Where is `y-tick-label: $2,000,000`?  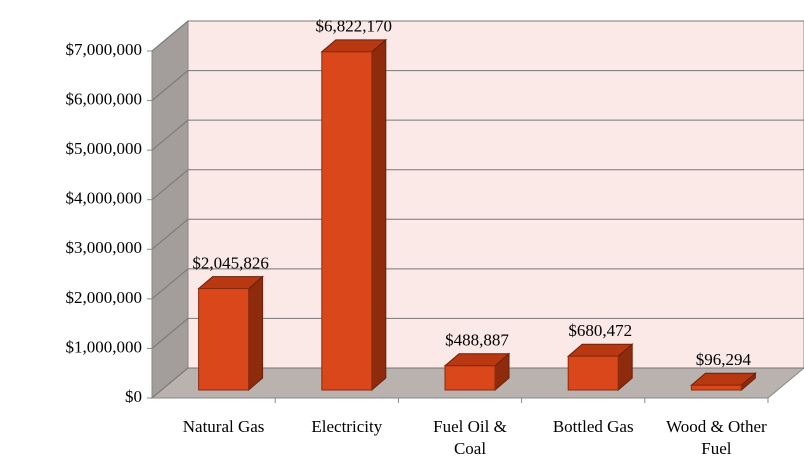
y-tick-label: $2,000,000 is located at coordinates (104, 297).